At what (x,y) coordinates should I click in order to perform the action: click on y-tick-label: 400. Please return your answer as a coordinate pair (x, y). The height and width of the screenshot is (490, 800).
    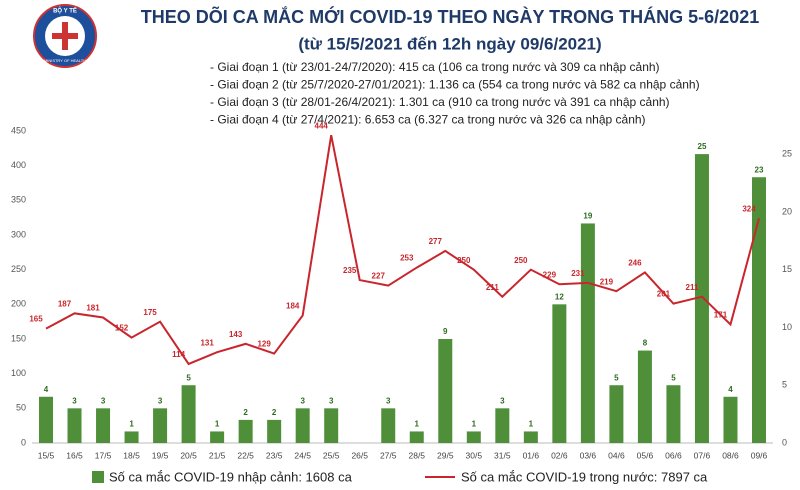
    Looking at the image, I should click on (18, 165).